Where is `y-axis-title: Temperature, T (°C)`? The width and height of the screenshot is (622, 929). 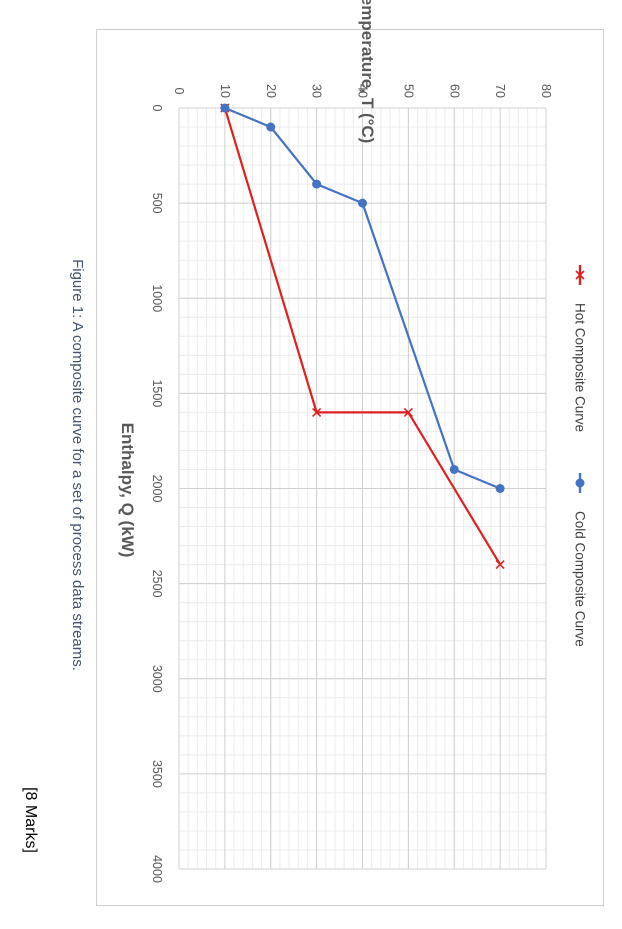 y-axis-title: Temperature, T (°C) is located at coordinates (367, 71).